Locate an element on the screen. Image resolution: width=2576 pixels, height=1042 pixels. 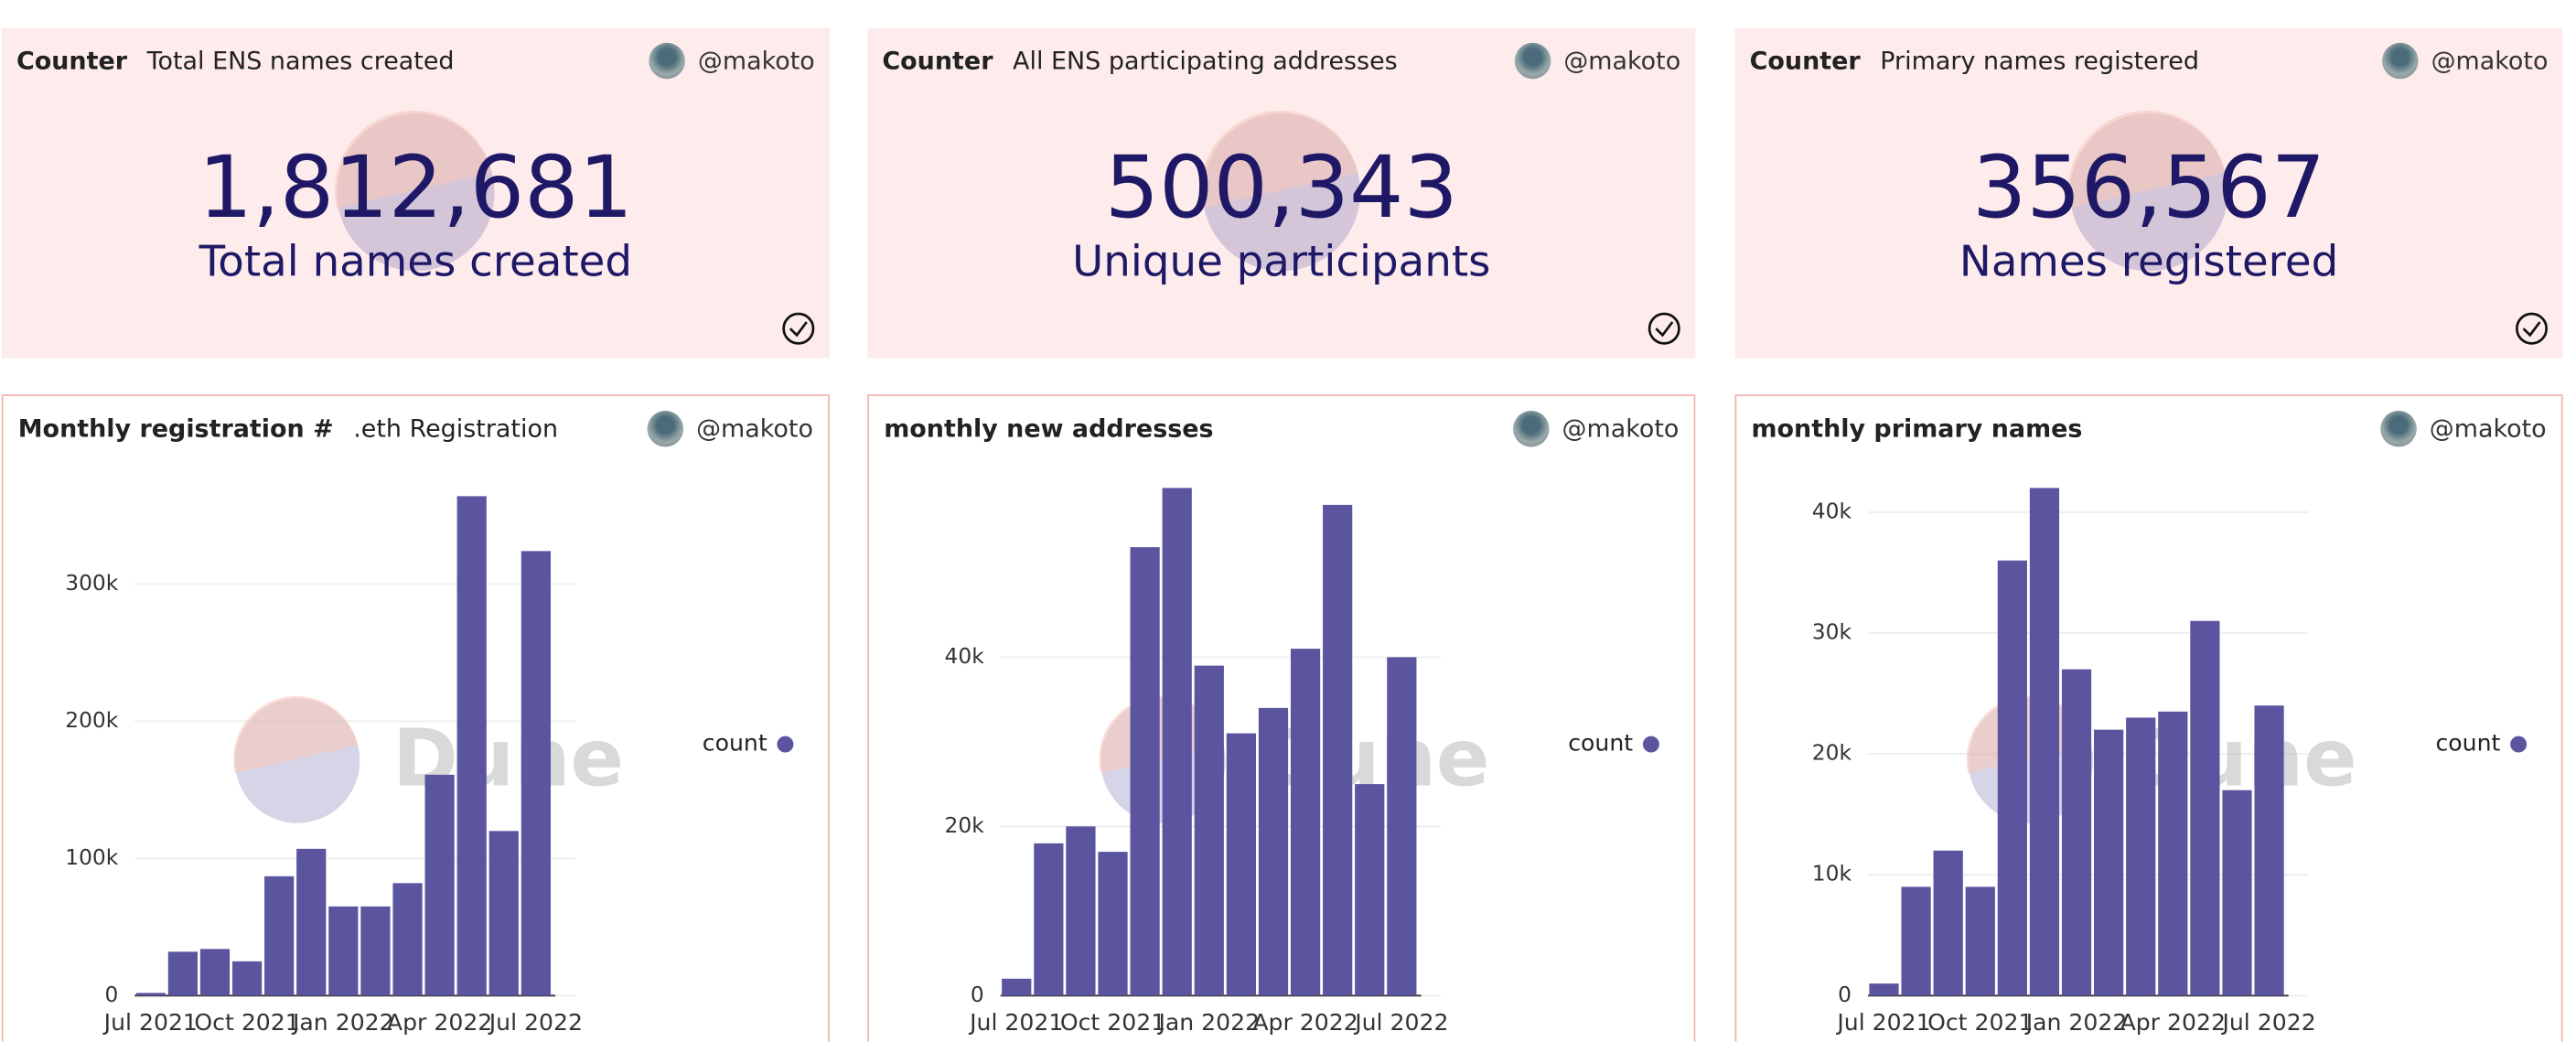
y-tick-label: 10k is located at coordinates (1832, 873).